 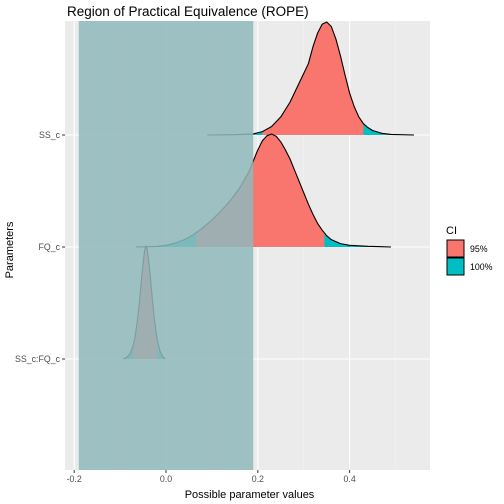 What do you see at coordinates (166, 479) in the screenshot?
I see `x-tick-label: 0.0` at bounding box center [166, 479].